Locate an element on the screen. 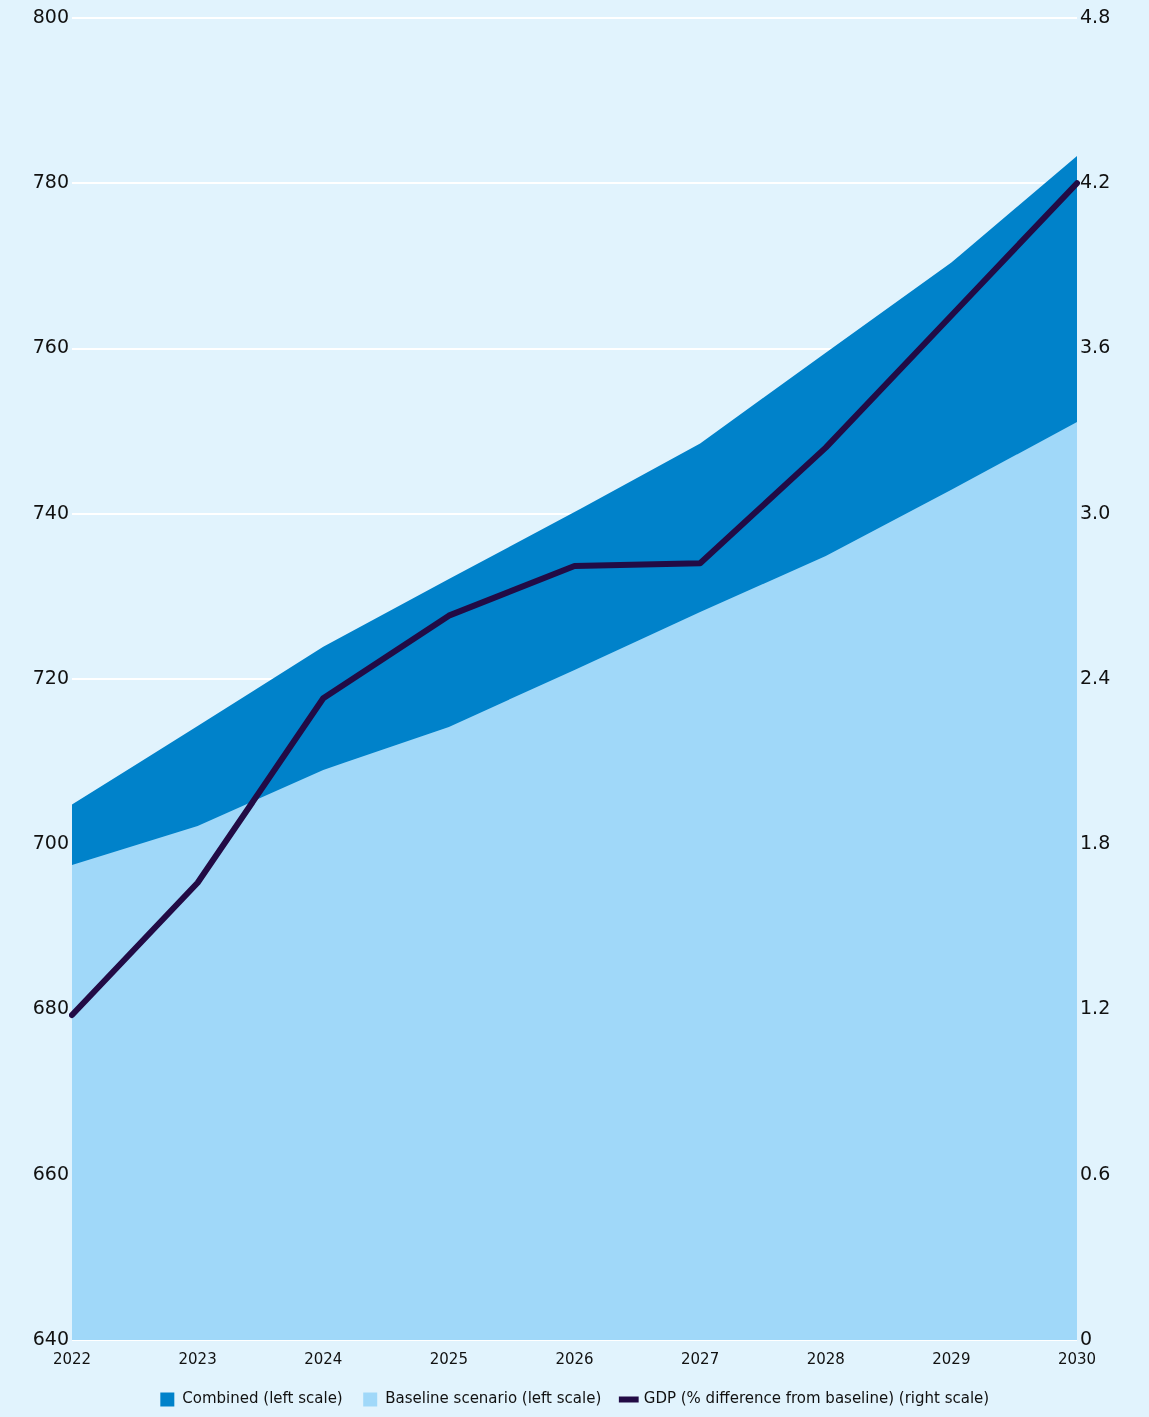  y-tick-label: 660 is located at coordinates (50, 1172).